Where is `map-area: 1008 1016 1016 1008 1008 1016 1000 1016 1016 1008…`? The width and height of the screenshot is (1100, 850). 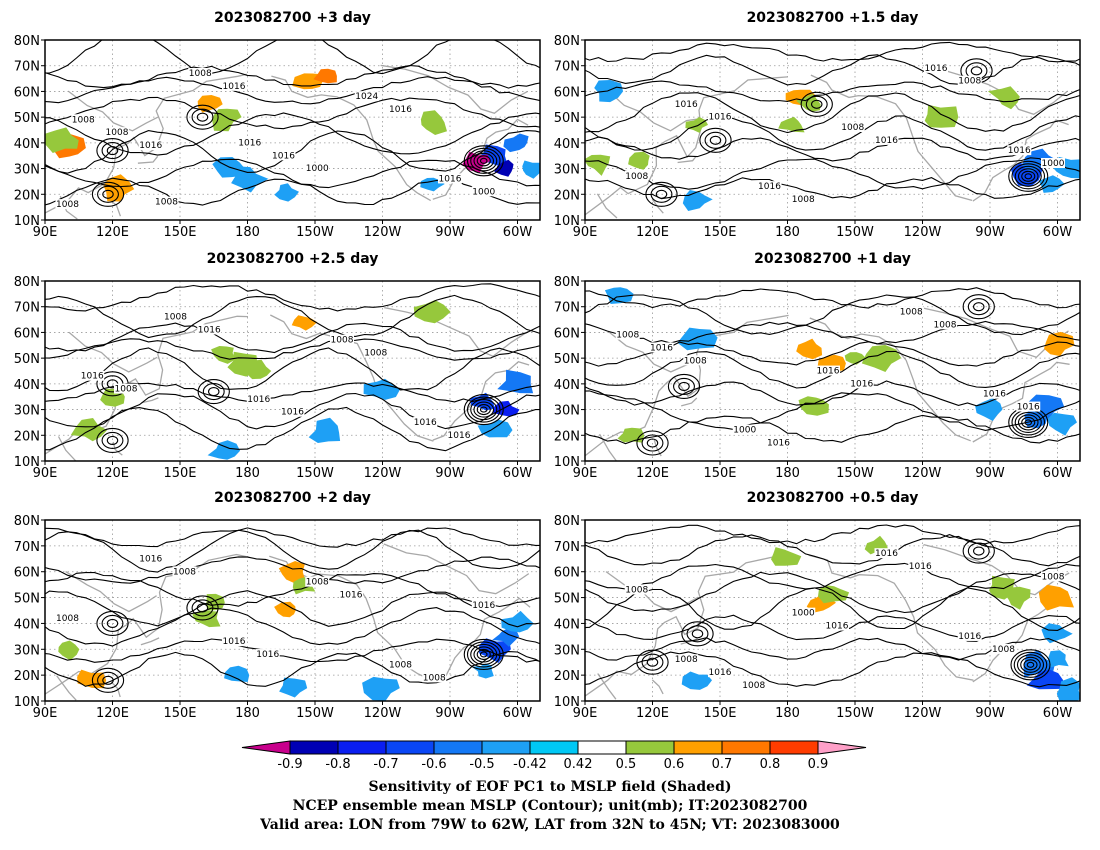 map-area: 1008 1016 1016 1008 1008 1016 1000 1016 1016 1008… is located at coordinates (832, 610).